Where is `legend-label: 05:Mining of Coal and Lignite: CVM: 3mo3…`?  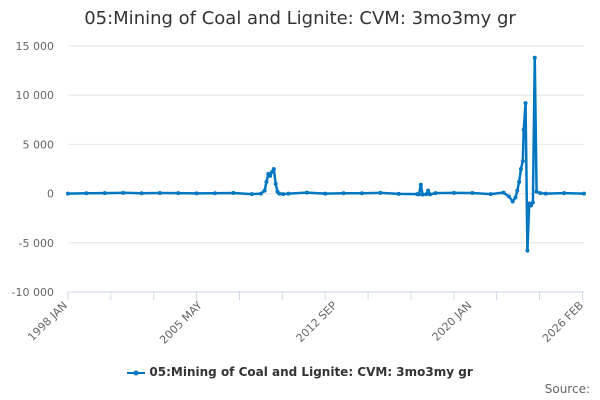 legend-label: 05:Mining of Coal and Lignite: CVM: 3mo3… is located at coordinates (311, 372).